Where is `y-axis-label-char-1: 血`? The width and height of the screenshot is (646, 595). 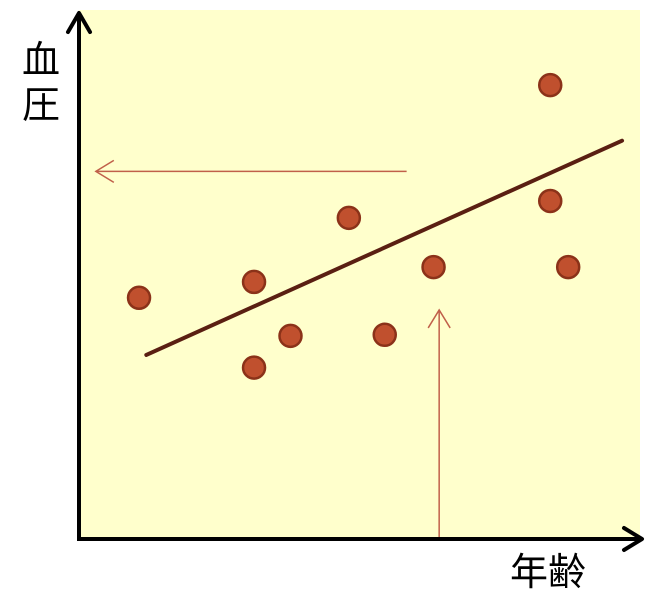
y-axis-label-char-1: 血 is located at coordinates (41, 60).